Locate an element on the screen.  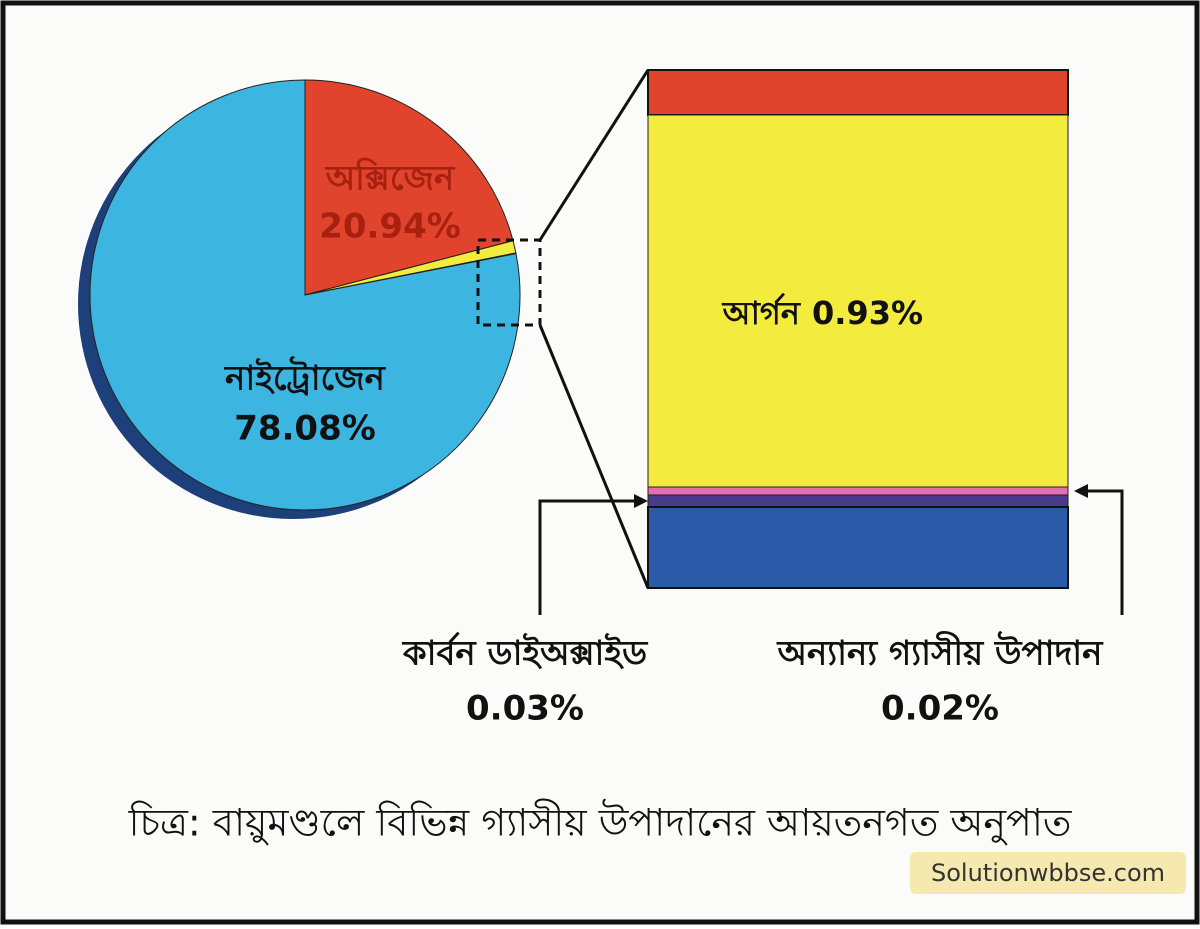
watermark: Solutionwbbse.com is located at coordinates (1048, 873).